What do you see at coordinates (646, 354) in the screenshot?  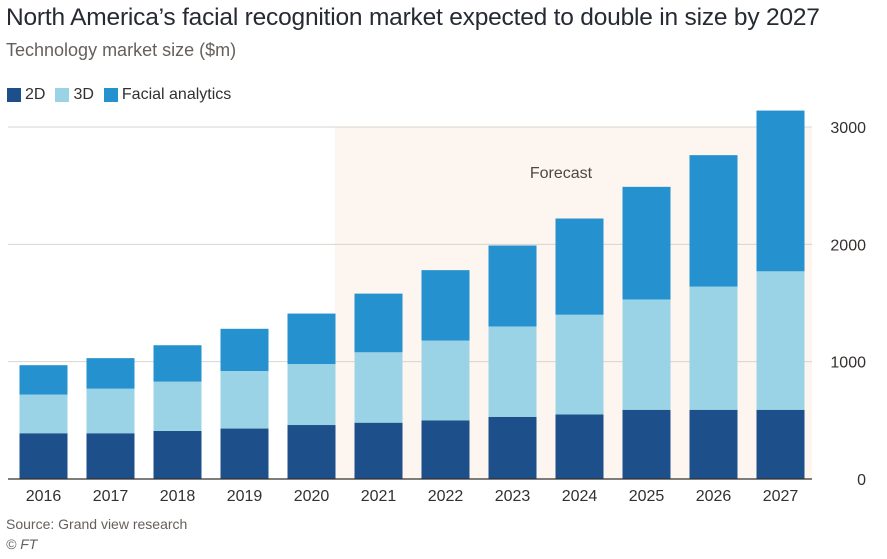 I see `bar-3d-2025` at bounding box center [646, 354].